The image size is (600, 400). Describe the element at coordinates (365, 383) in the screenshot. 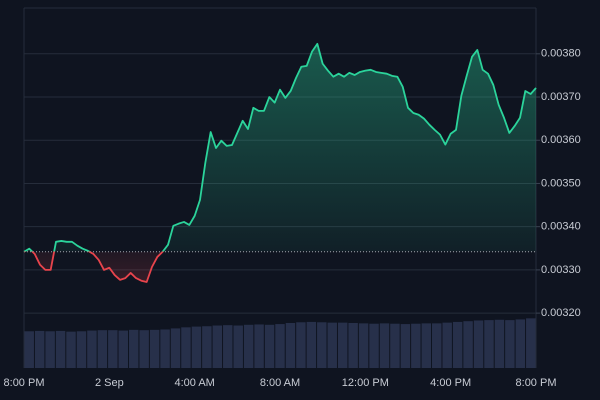

I see `x-tick-label: 12:00 PM` at that location.